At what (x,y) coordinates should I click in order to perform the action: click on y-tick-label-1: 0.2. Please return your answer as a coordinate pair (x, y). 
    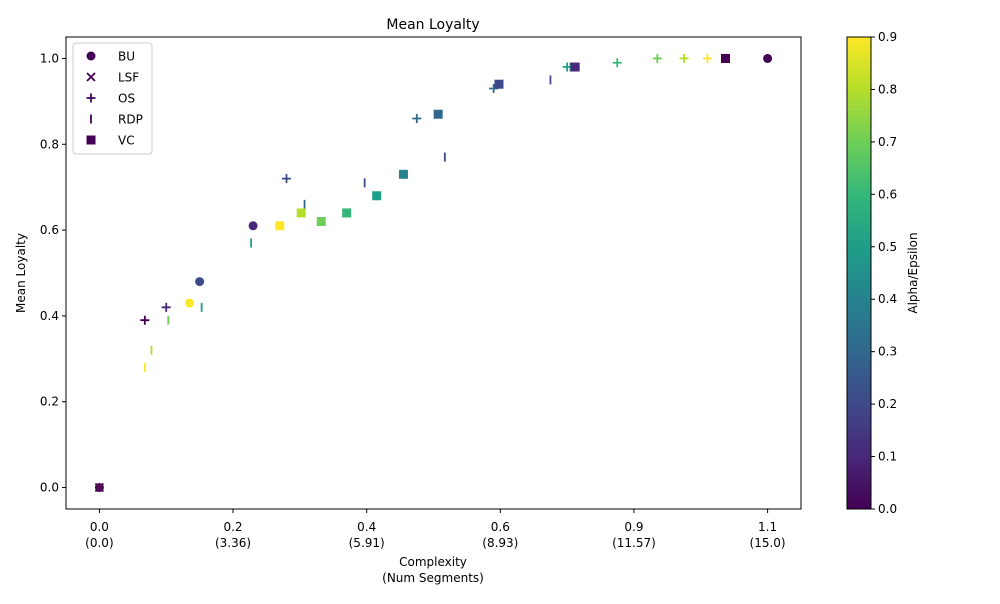
    Looking at the image, I should click on (49, 402).